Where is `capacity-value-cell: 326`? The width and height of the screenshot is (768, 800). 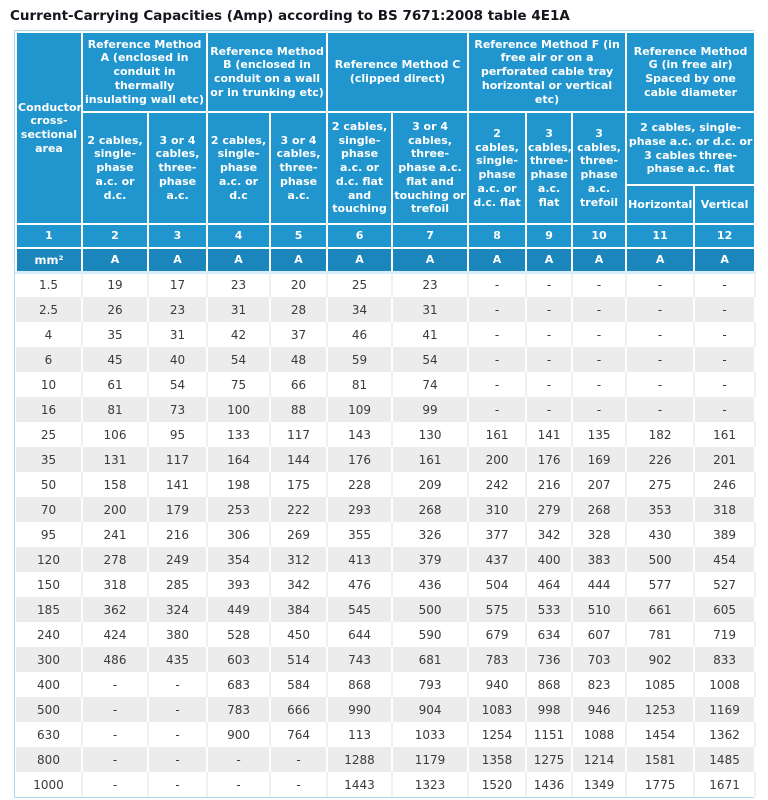
capacity-value-cell: 326 is located at coordinates (431, 534).